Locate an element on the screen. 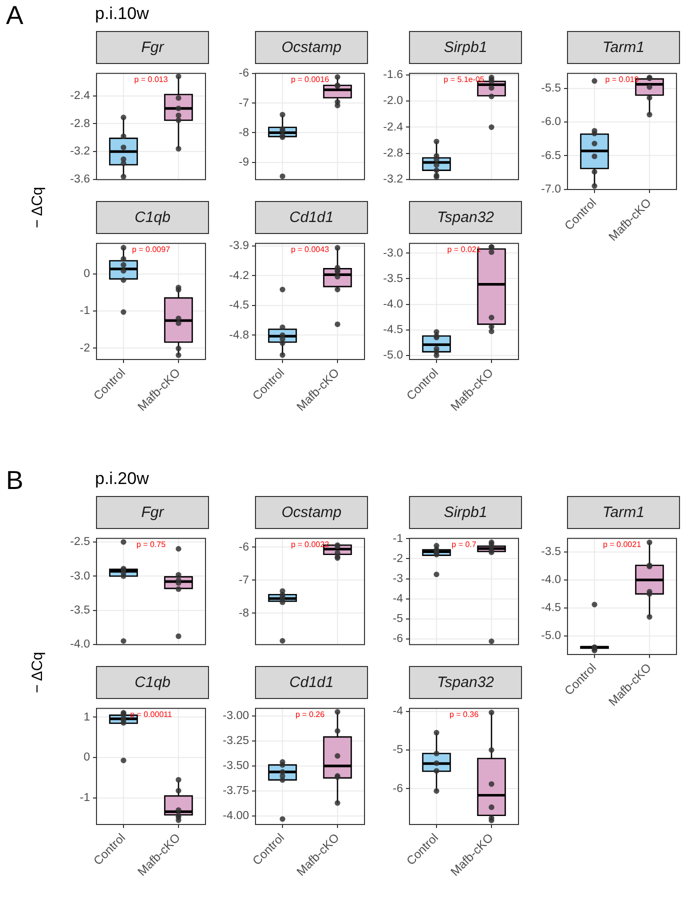  y-tick-label: 1 is located at coordinates (87, 717).